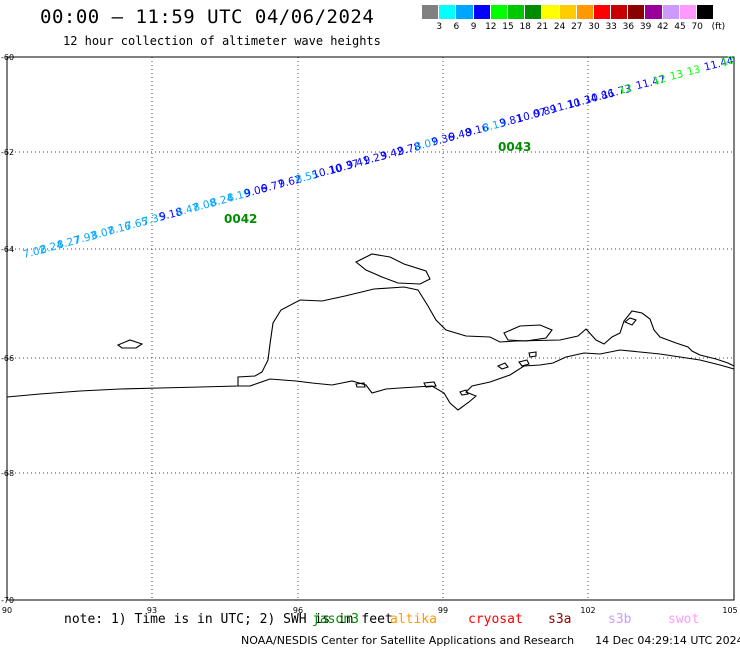  What do you see at coordinates (508, 27) in the screenshot?
I see `colorbar-tick-label: 15` at bounding box center [508, 27].